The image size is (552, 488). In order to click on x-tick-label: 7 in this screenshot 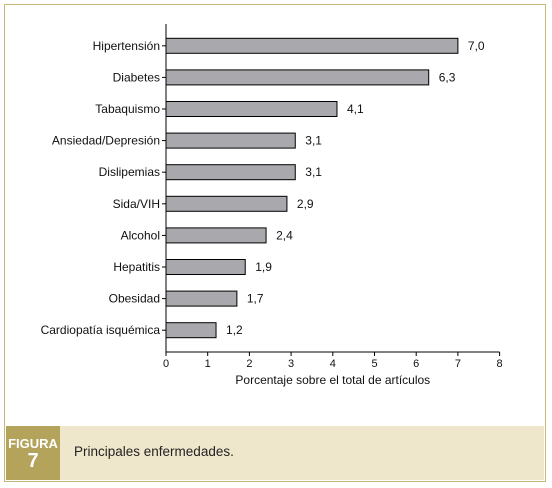, I will do `click(458, 364)`.